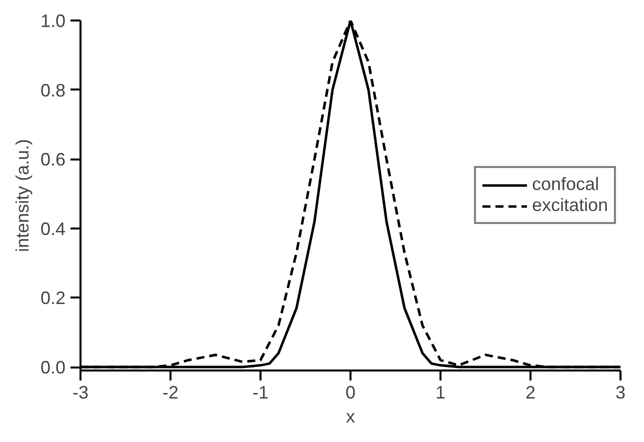 This screenshot has width=644, height=442. What do you see at coordinates (350, 416) in the screenshot?
I see `x-axis-title: x` at bounding box center [350, 416].